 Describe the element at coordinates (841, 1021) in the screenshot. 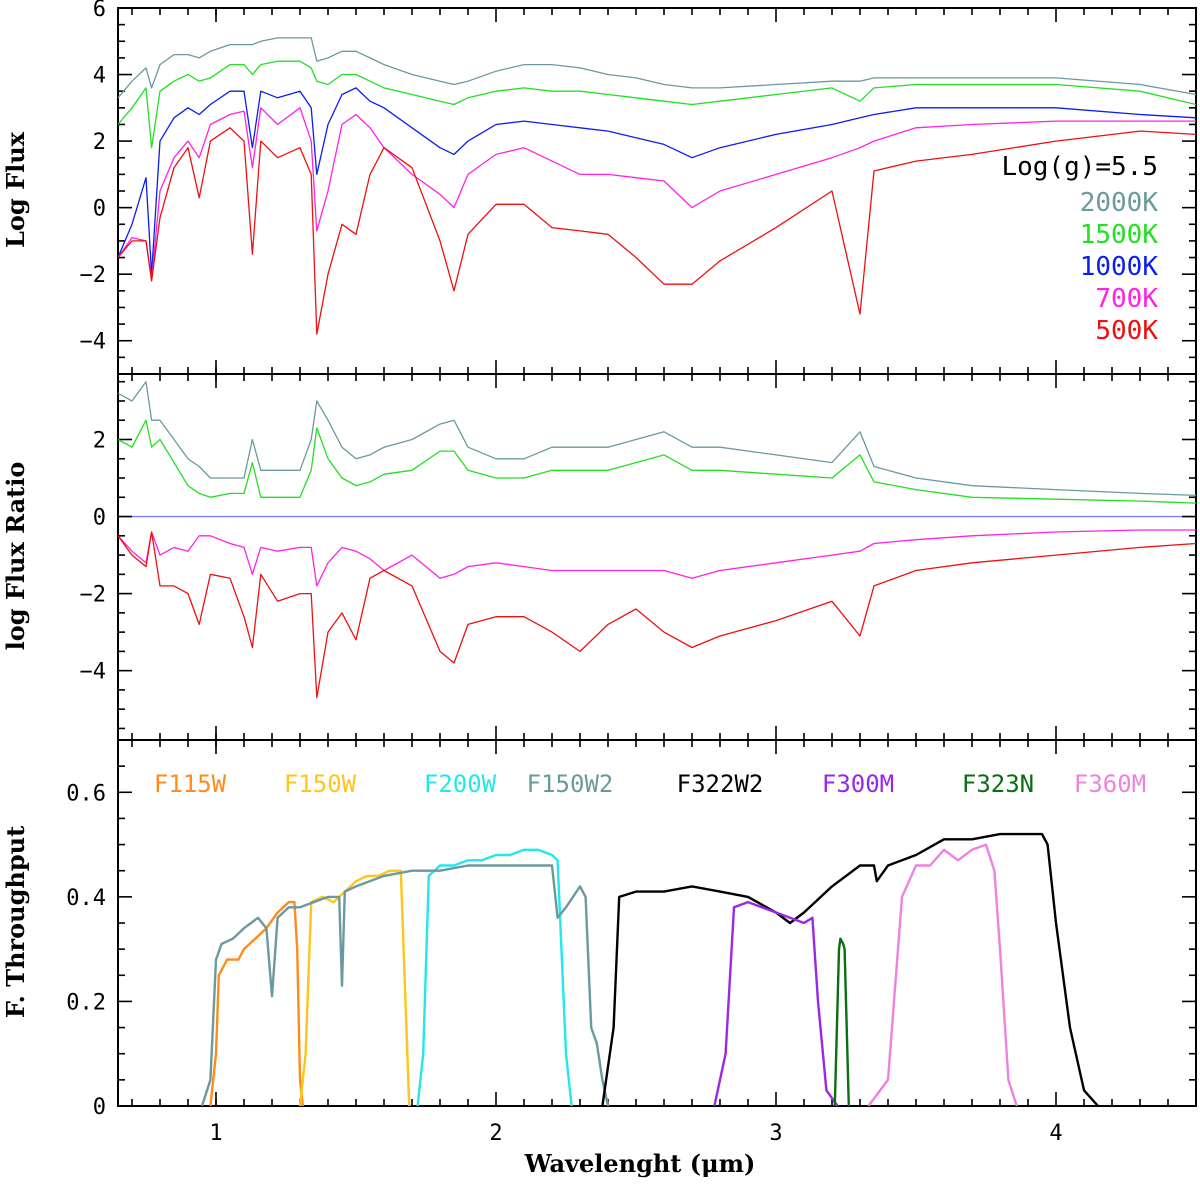

I see `series-f323n` at that location.